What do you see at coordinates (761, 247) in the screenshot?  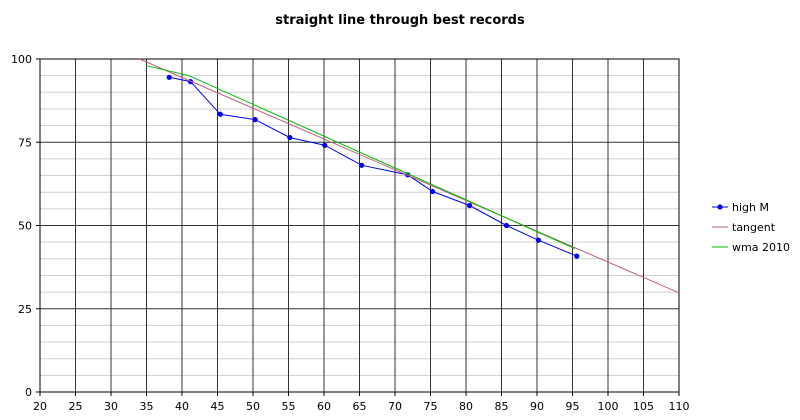 I see `legend-label: wma 2010` at bounding box center [761, 247].